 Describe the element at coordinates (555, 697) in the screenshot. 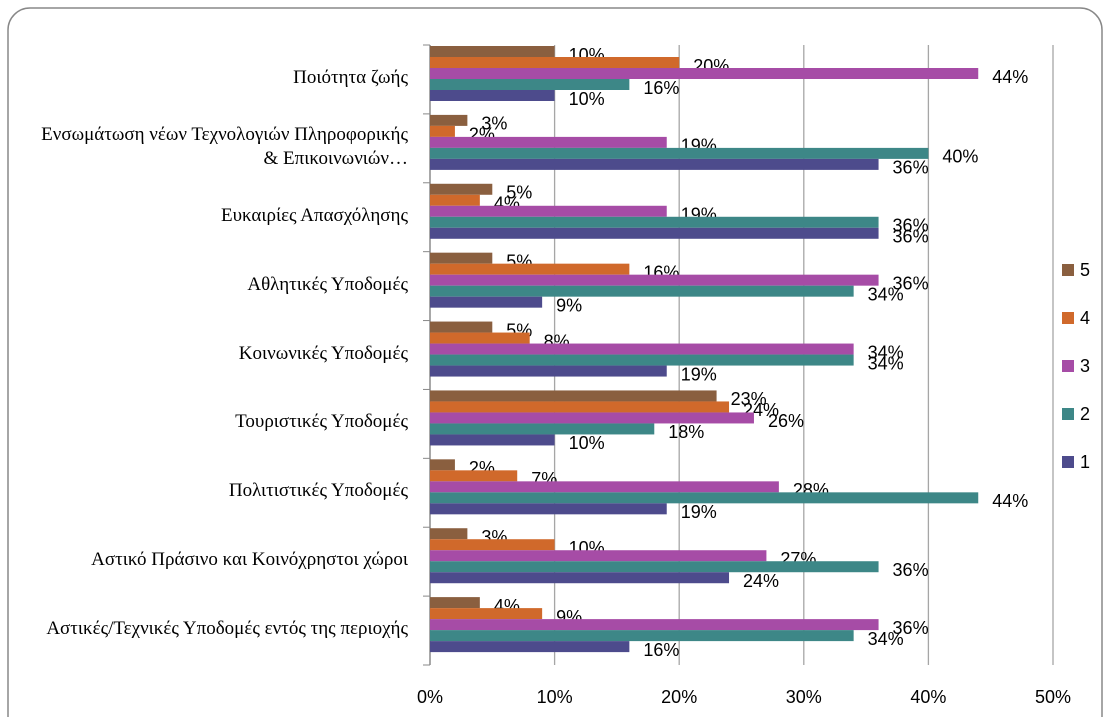

I see `x-tick-label: 10%` at that location.